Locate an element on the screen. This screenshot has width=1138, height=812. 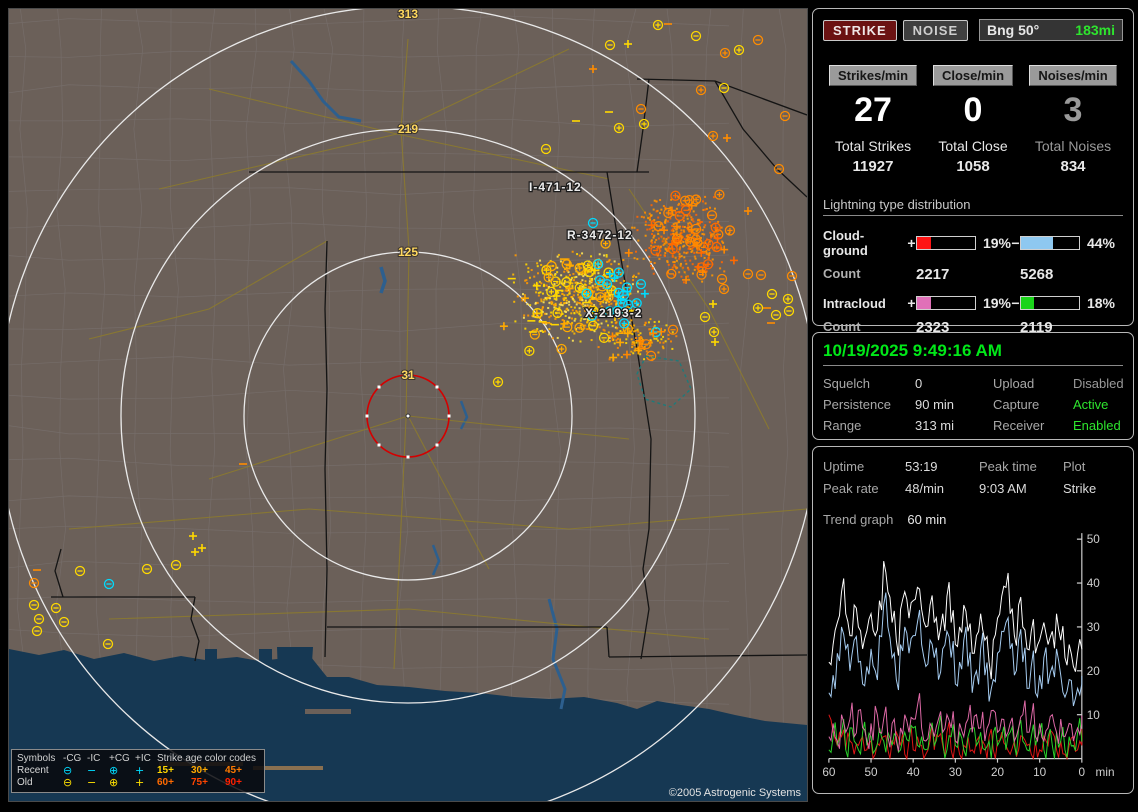
svg-text: 10 is located at coordinates (1039, 772).